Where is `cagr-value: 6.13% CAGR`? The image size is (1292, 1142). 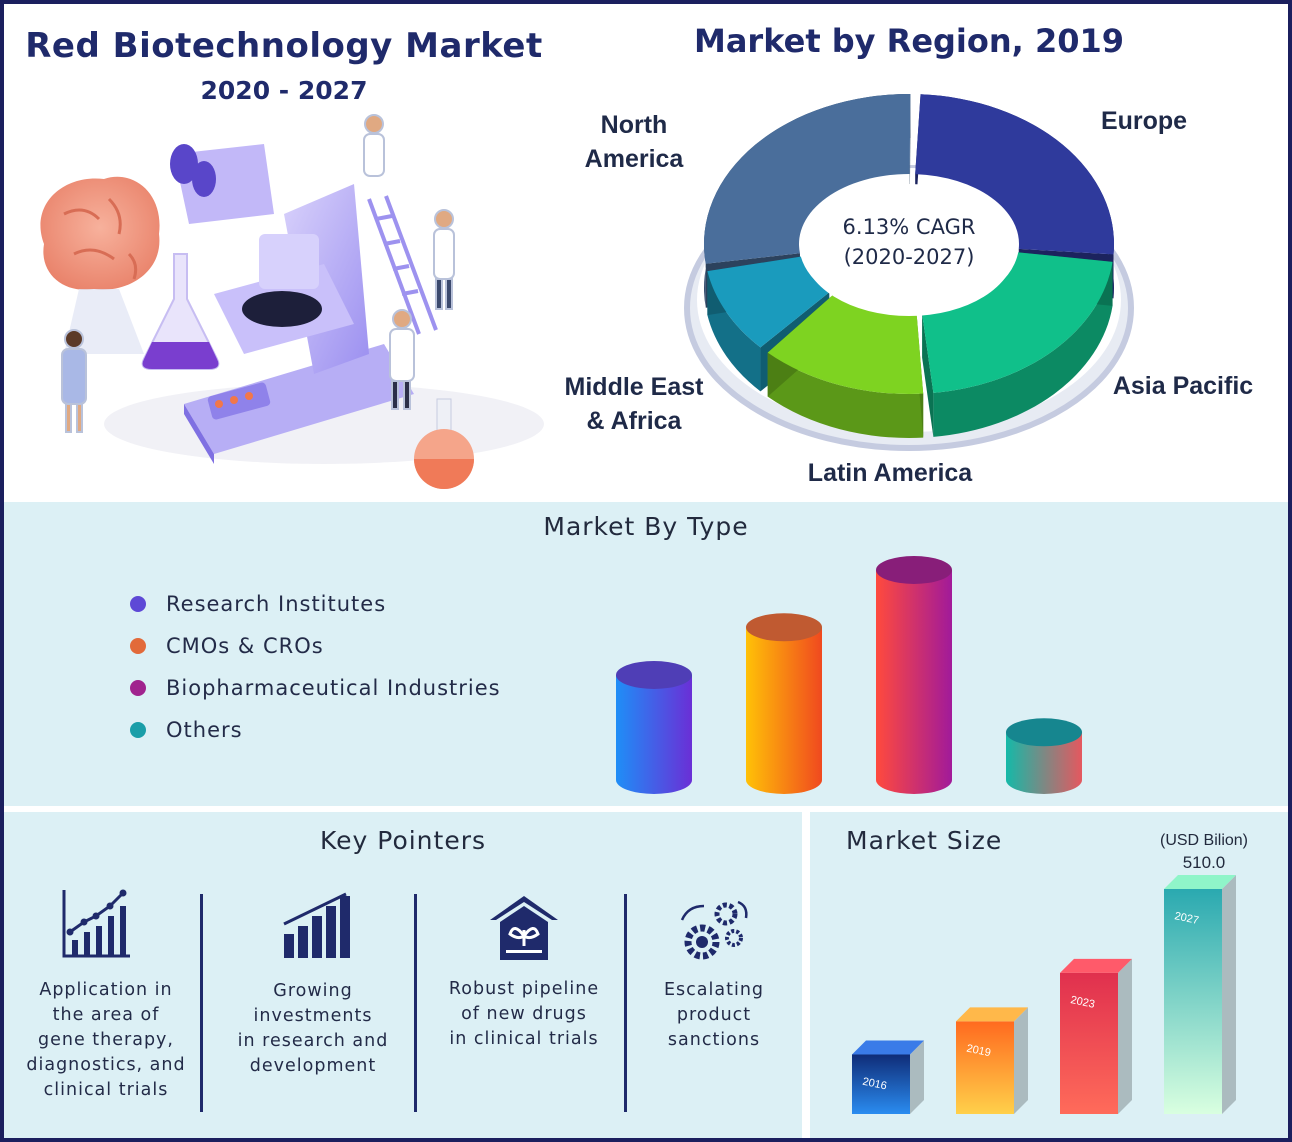
cagr-value: 6.13% CAGR is located at coordinates (909, 227).